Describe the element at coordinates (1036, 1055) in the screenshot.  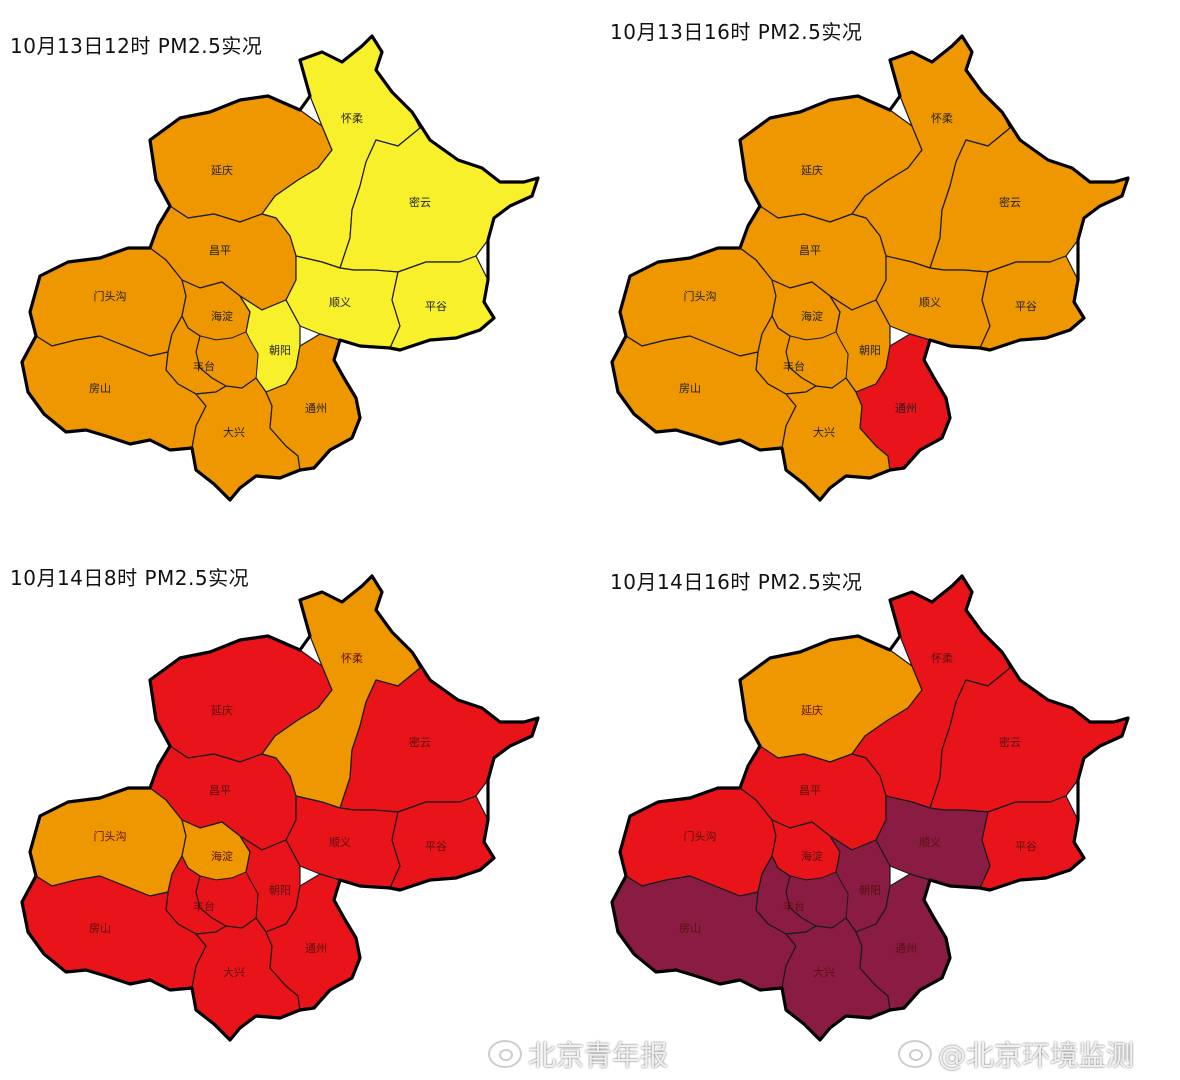
I see `watermark-text: @北京环境监测` at that location.